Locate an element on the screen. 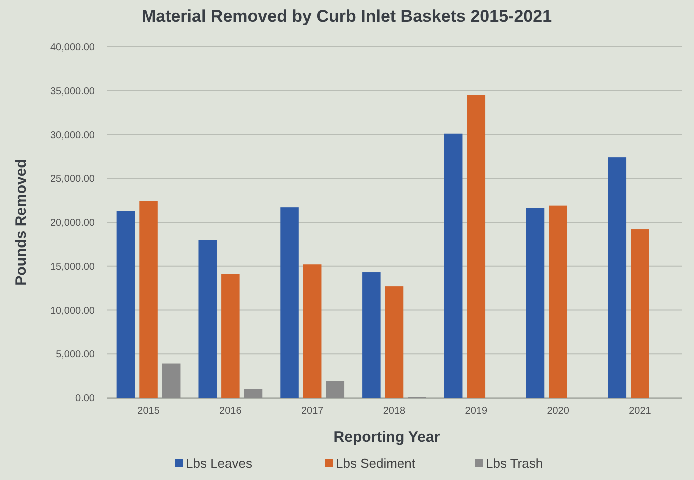 The image size is (694, 480). y-tick-label: 25,000.00 is located at coordinates (73, 180).